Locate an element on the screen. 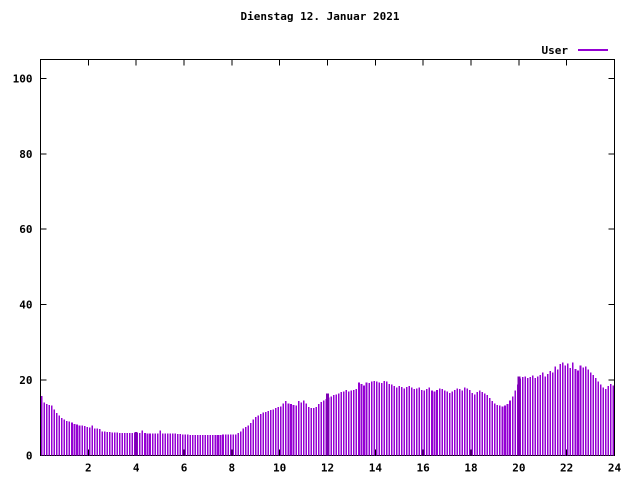 This screenshot has width=640, height=480. x-tick-label: 12 is located at coordinates (327, 468).